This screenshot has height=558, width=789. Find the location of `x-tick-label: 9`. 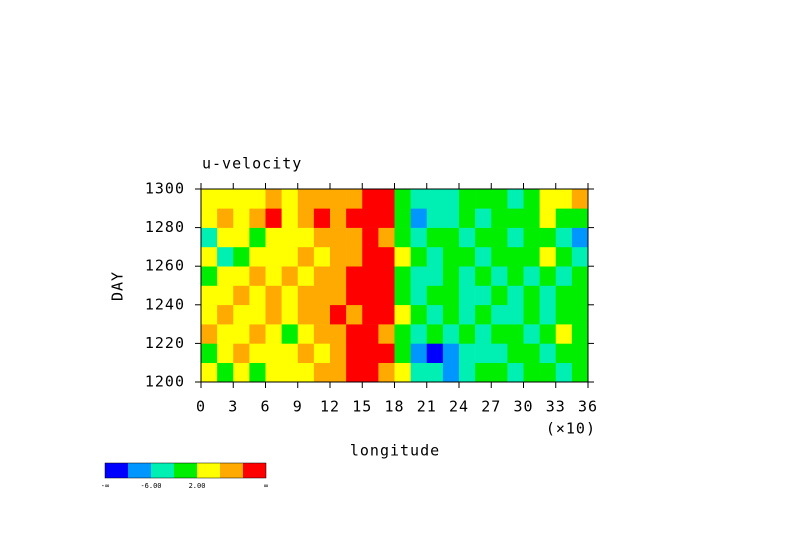

x-tick-label: 9 is located at coordinates (298, 407).